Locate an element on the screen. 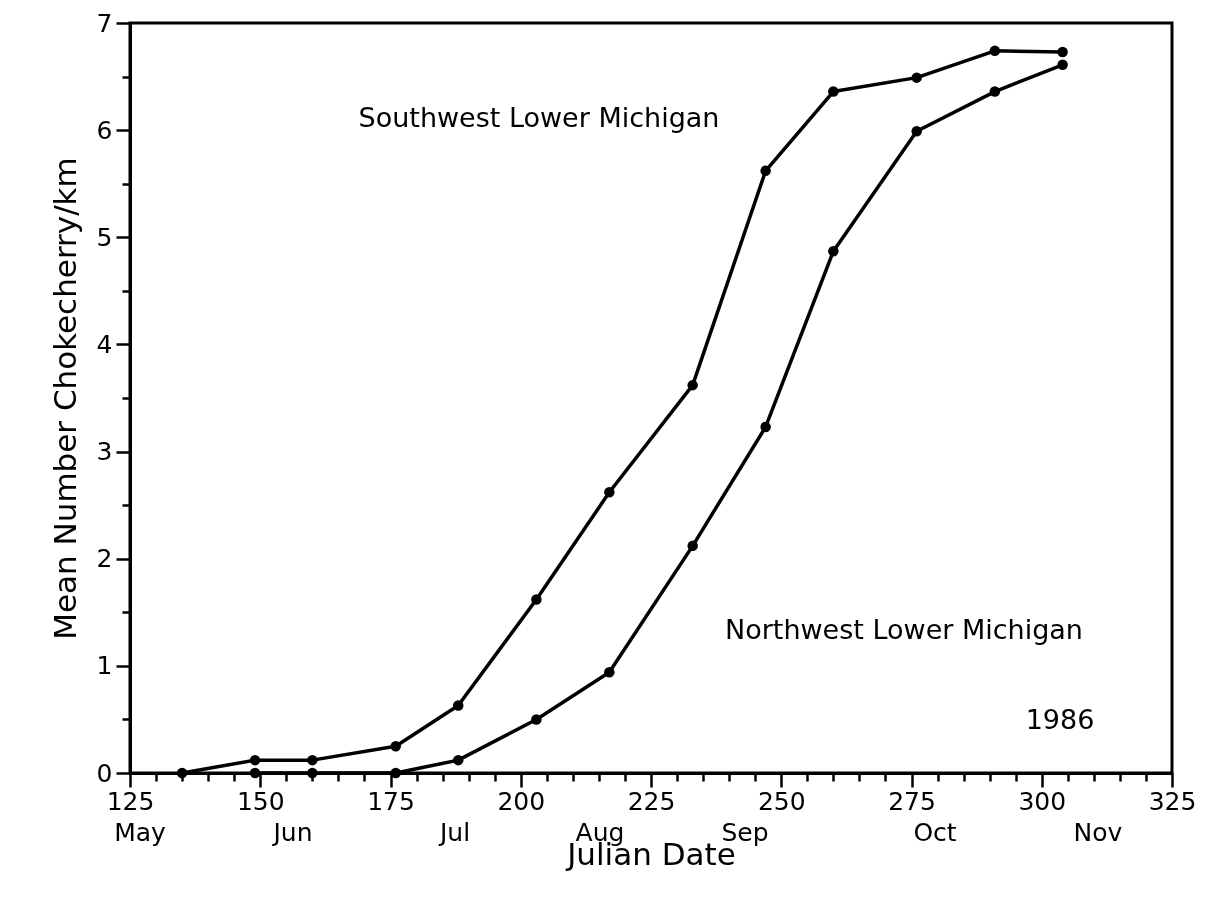 This screenshot has width=1213, height=902. x-tick-label: 125 is located at coordinates (130, 801).